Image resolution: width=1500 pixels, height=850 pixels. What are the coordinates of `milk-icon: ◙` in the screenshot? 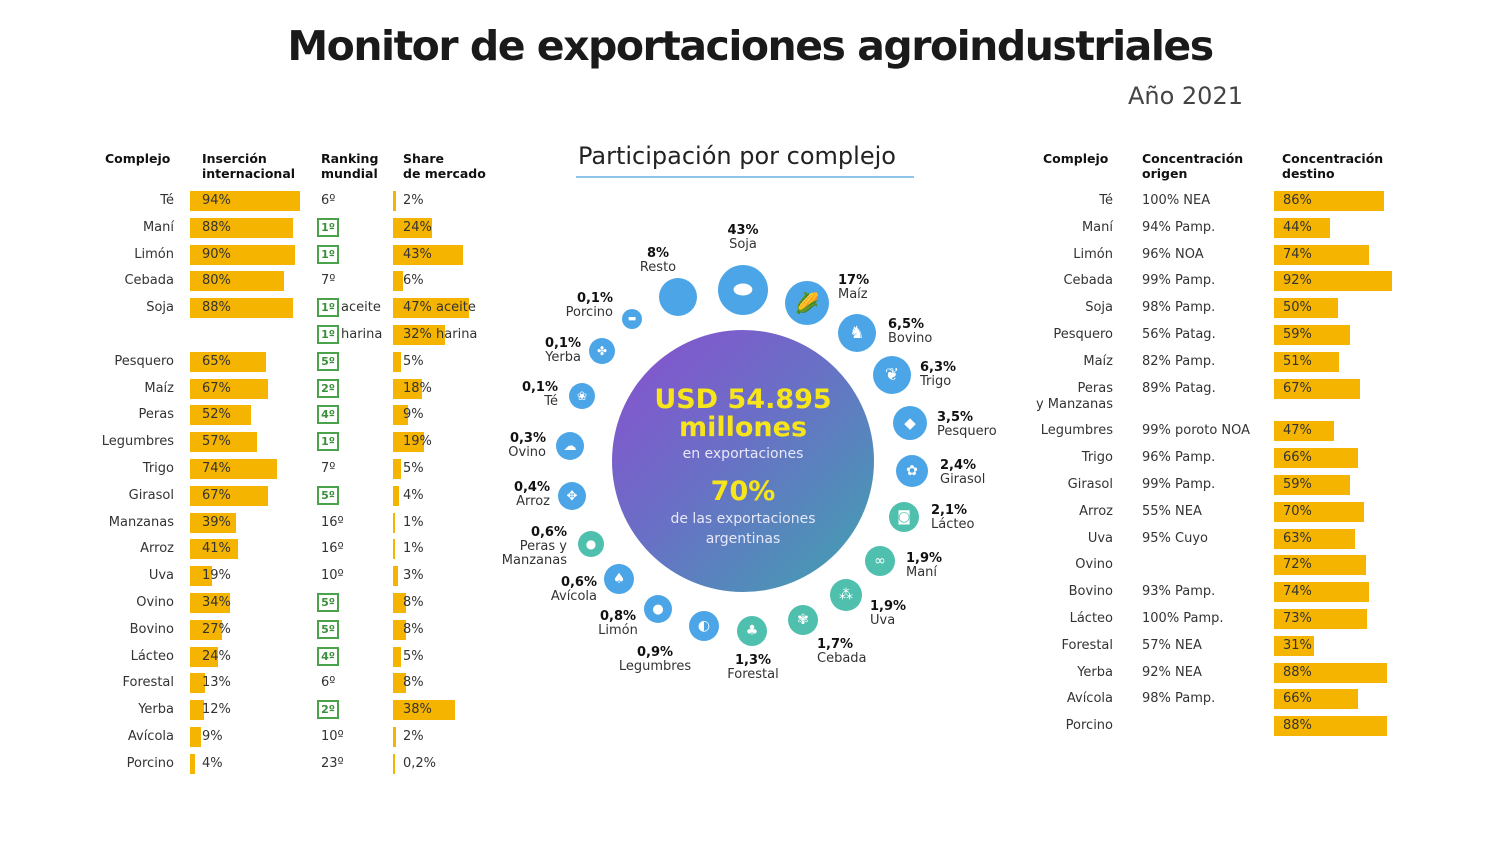 It's located at (904, 517).